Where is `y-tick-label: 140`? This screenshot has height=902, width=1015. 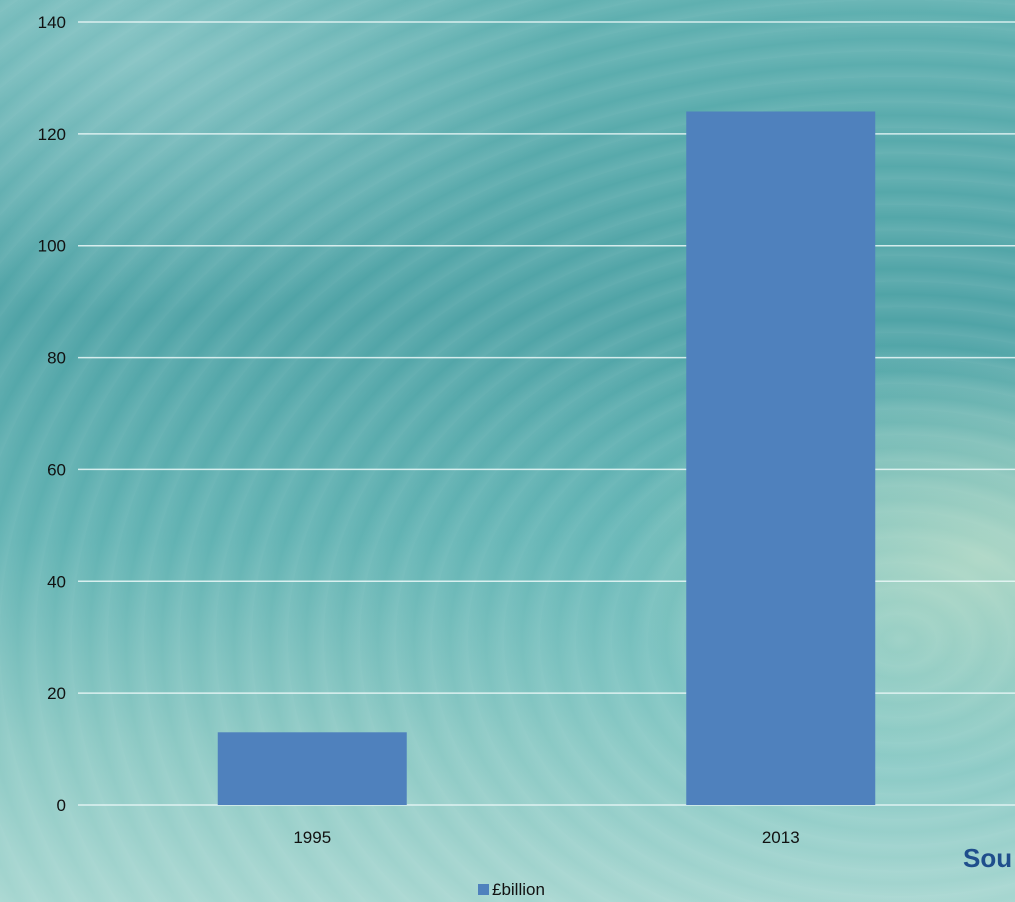 y-tick-label: 140 is located at coordinates (52, 22).